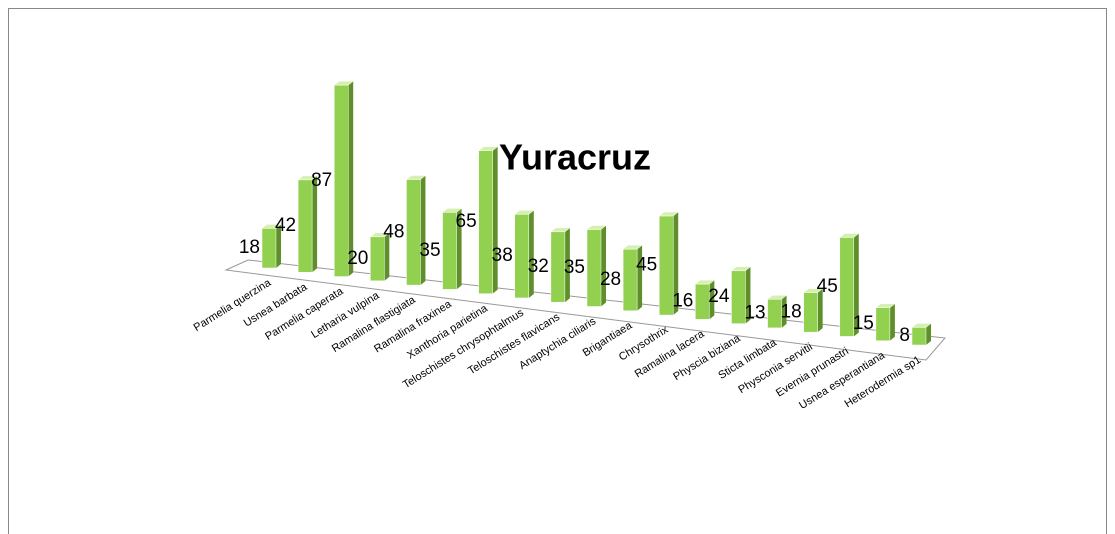 This screenshot has height=534, width=1115. I want to click on data-label: 20, so click(357, 258).